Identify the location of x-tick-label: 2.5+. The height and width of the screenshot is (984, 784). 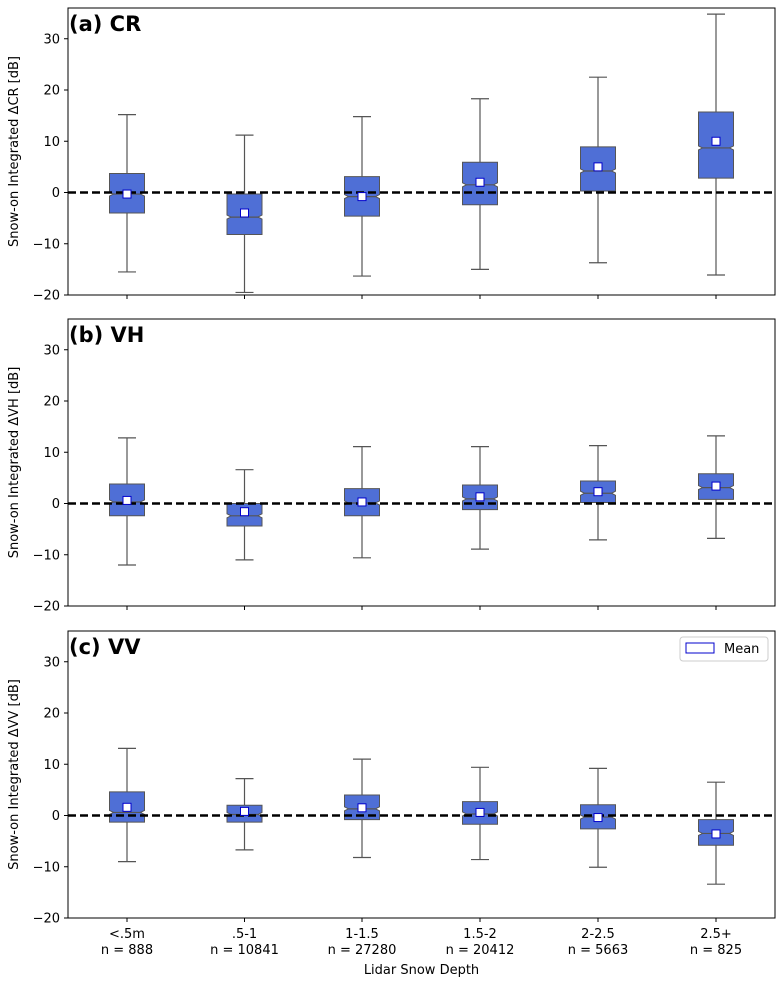
(716, 934).